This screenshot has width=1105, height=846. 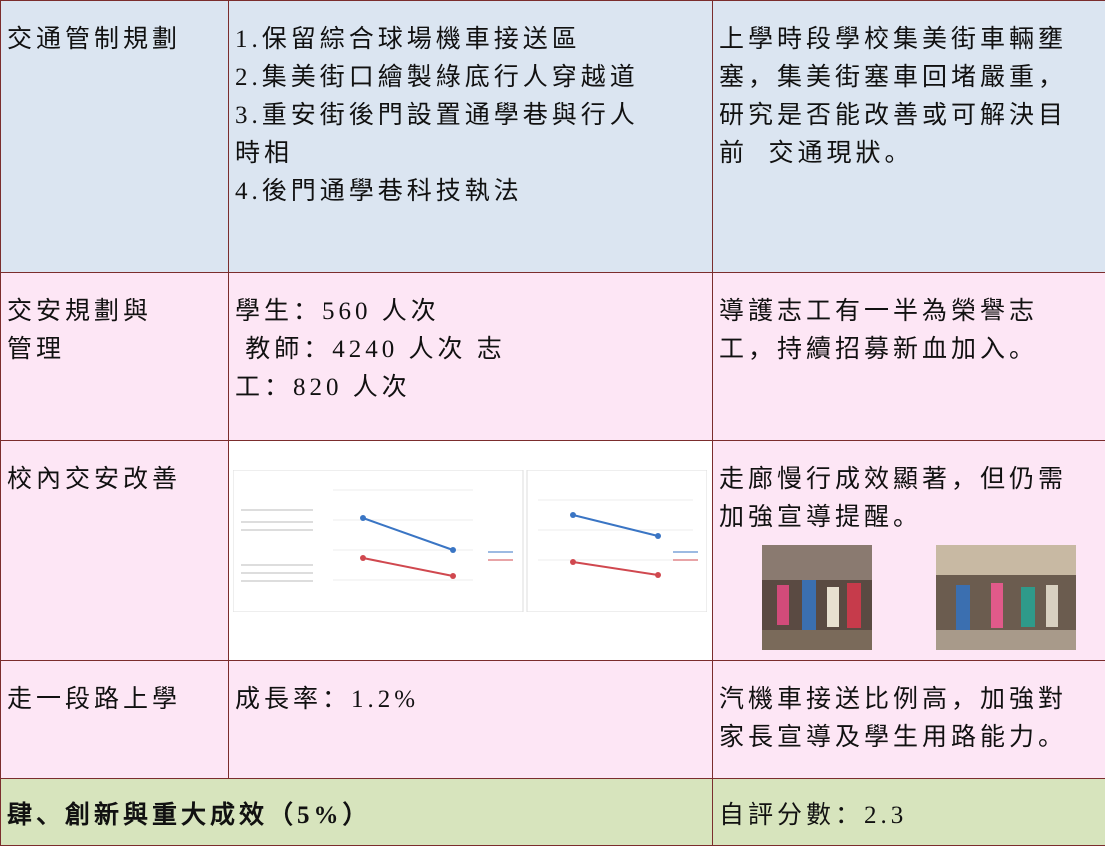 I want to click on table-cell: 自評分數：2.3, so click(x=908, y=812).